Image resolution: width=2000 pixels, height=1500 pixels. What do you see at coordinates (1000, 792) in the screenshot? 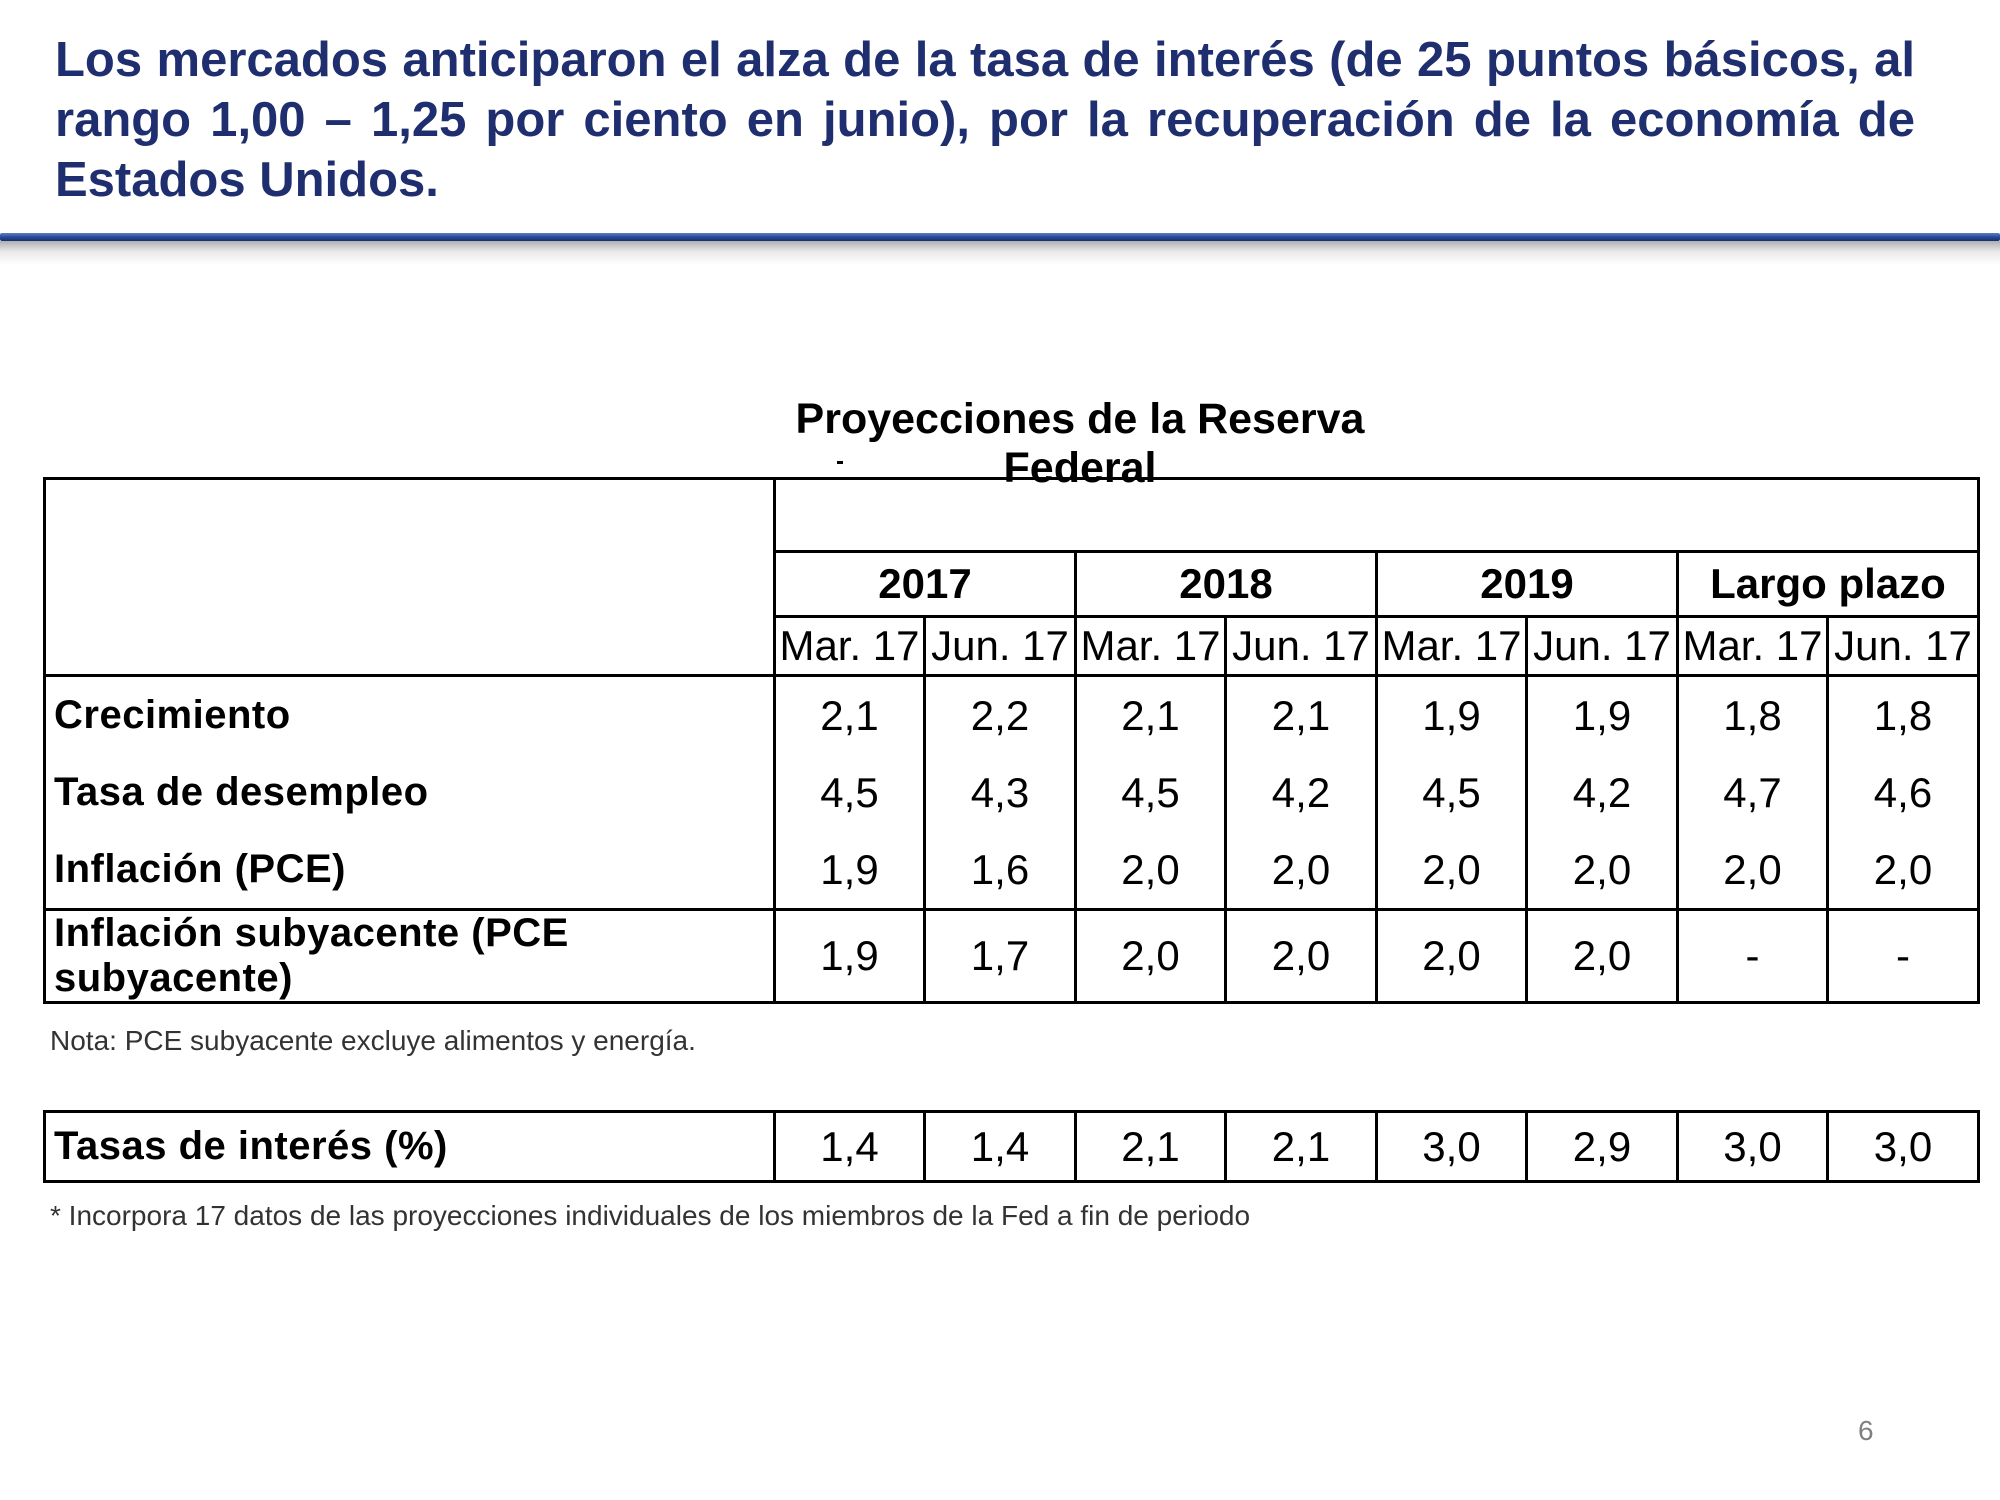
I see `table-cell: 4,3` at bounding box center [1000, 792].